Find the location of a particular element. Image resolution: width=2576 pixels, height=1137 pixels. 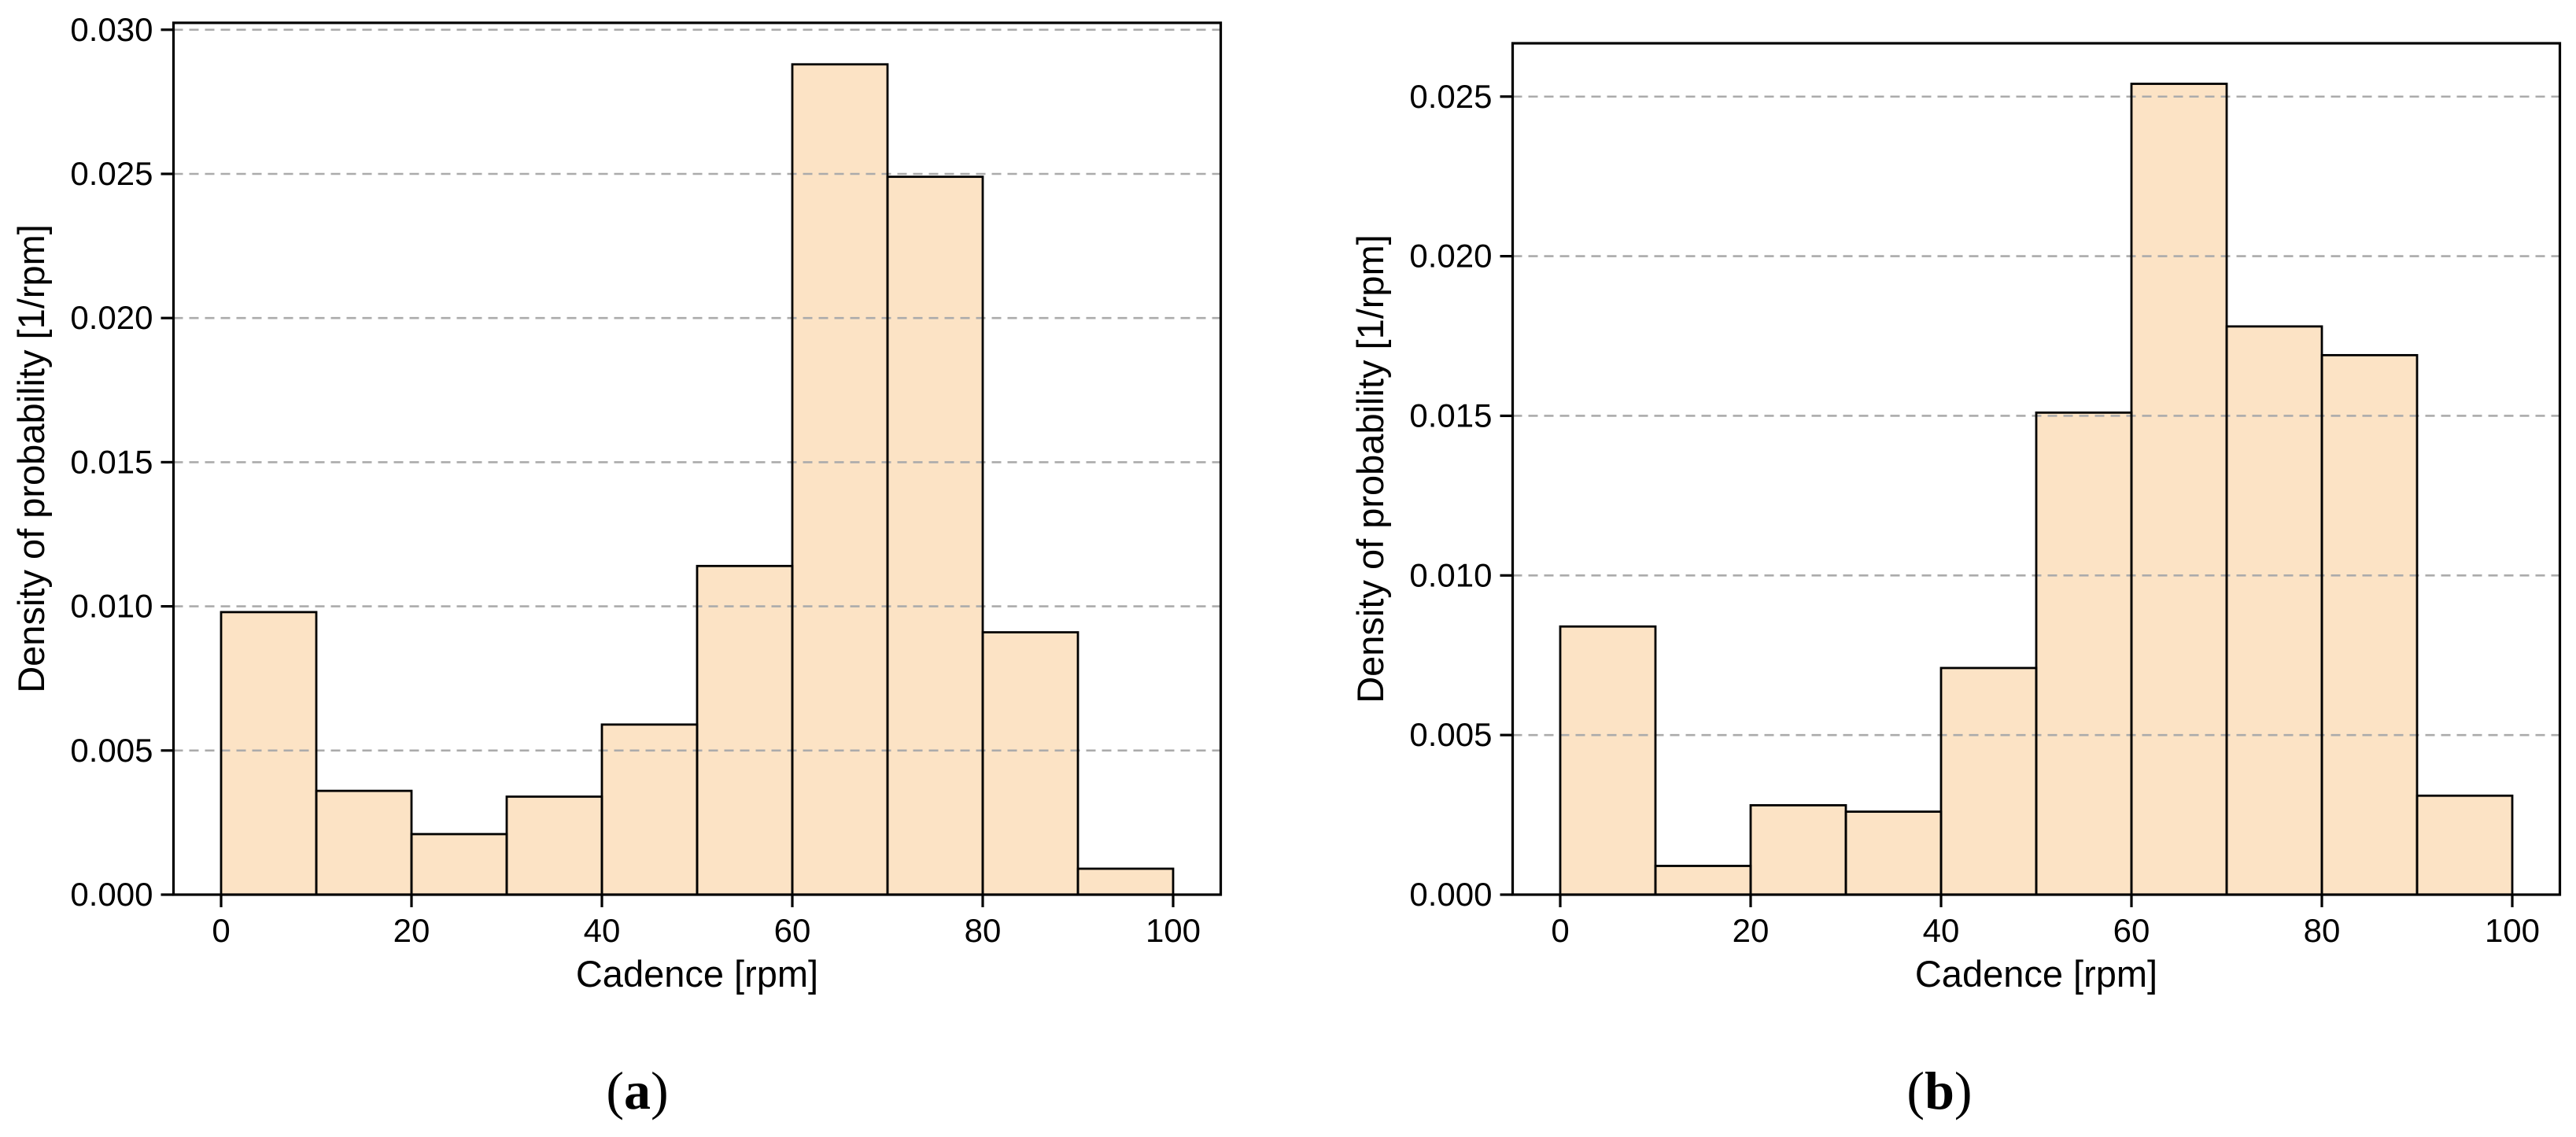

caption-b: (b) is located at coordinates (1940, 1090).